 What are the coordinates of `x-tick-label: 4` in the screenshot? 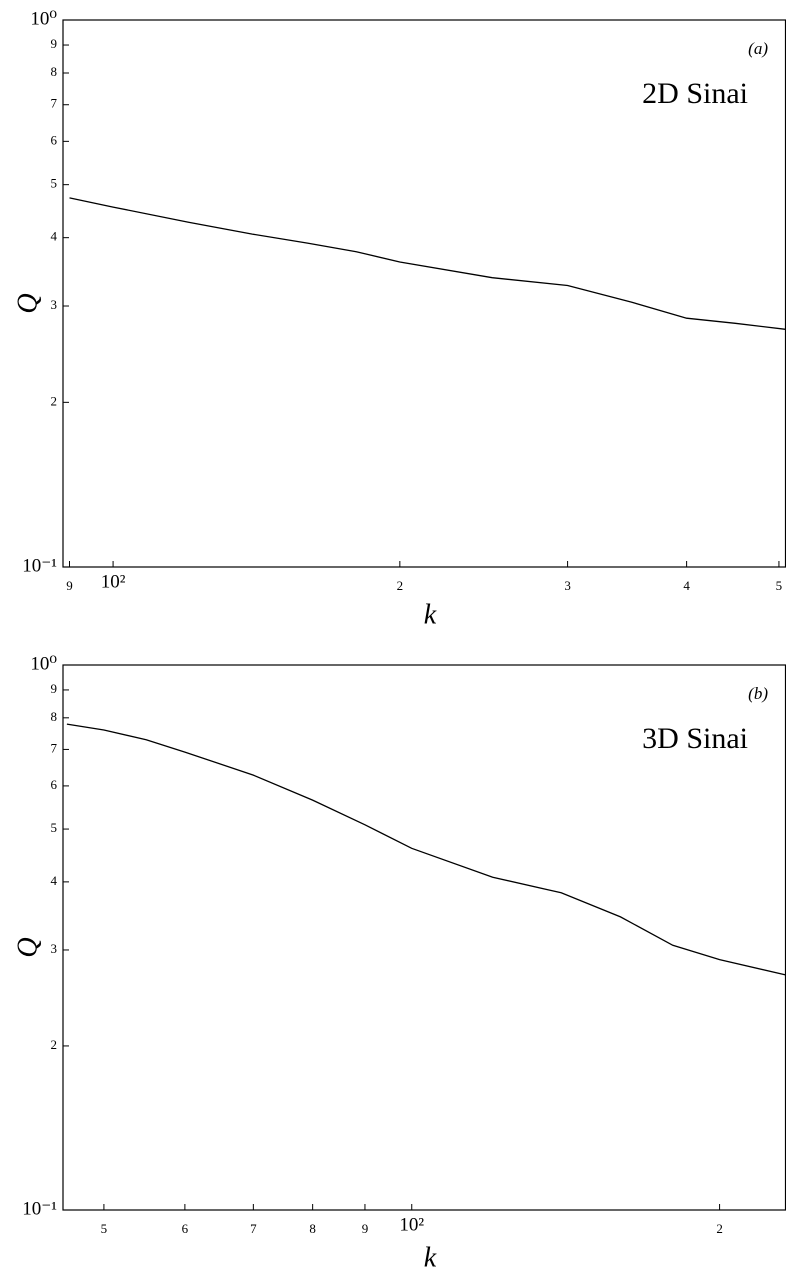 It's located at (686, 585).